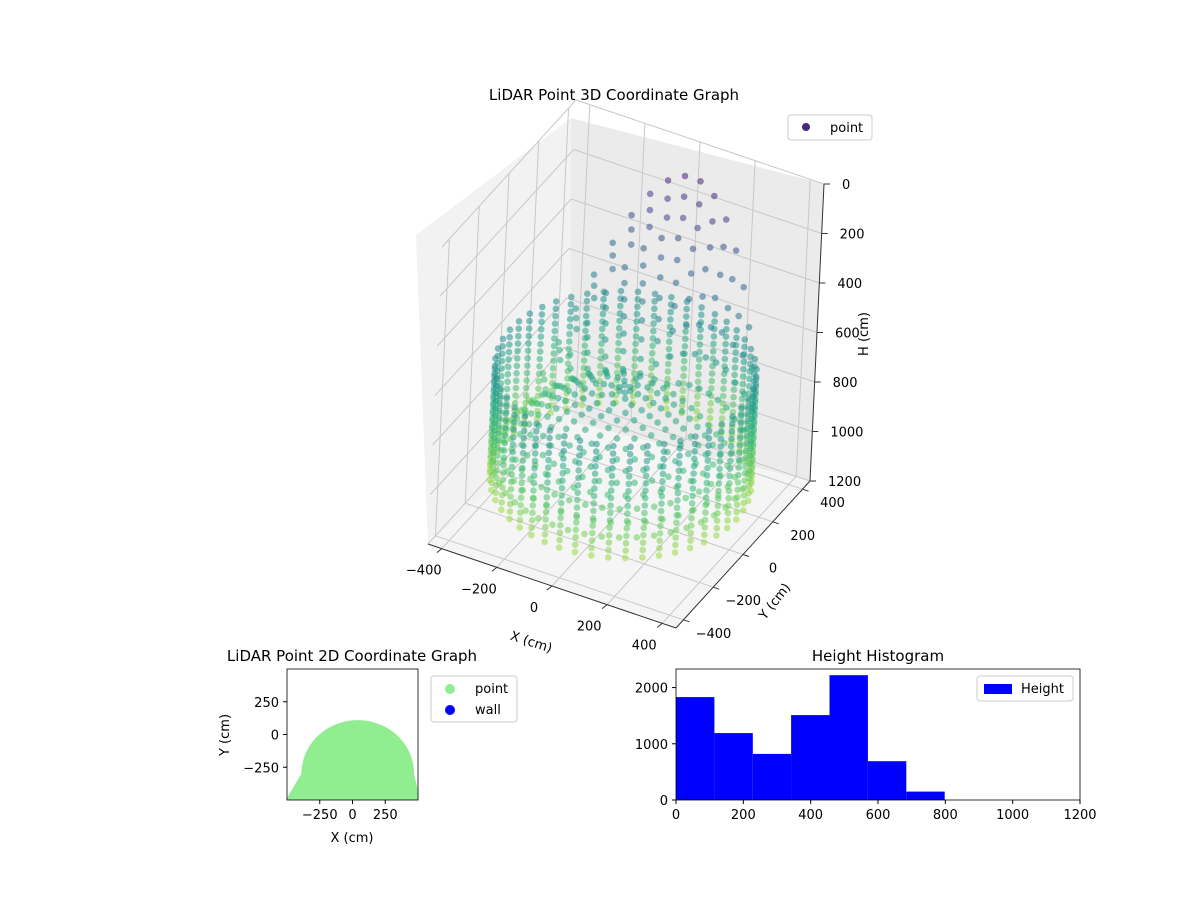 Image resolution: width=1200 pixels, height=900 pixels. I want to click on y-tick-label-histogram: 2000, so click(651, 689).